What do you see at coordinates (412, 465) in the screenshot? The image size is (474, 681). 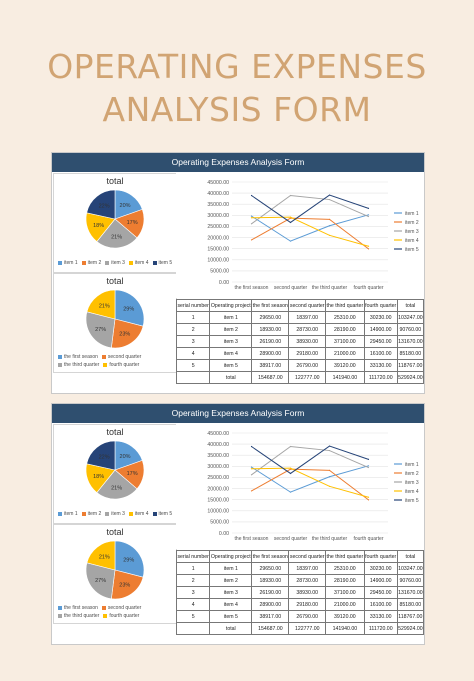 I see `legend-label: item 1` at bounding box center [412, 465].